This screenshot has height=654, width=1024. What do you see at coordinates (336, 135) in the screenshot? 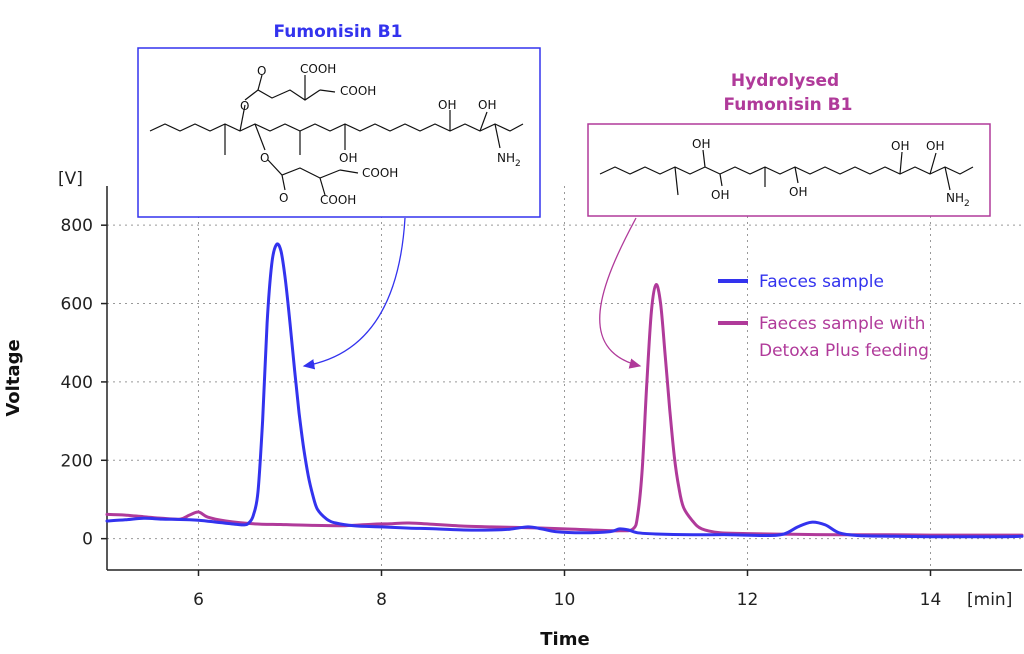
I see `fumonisin-b1-skeleton` at bounding box center [336, 135].